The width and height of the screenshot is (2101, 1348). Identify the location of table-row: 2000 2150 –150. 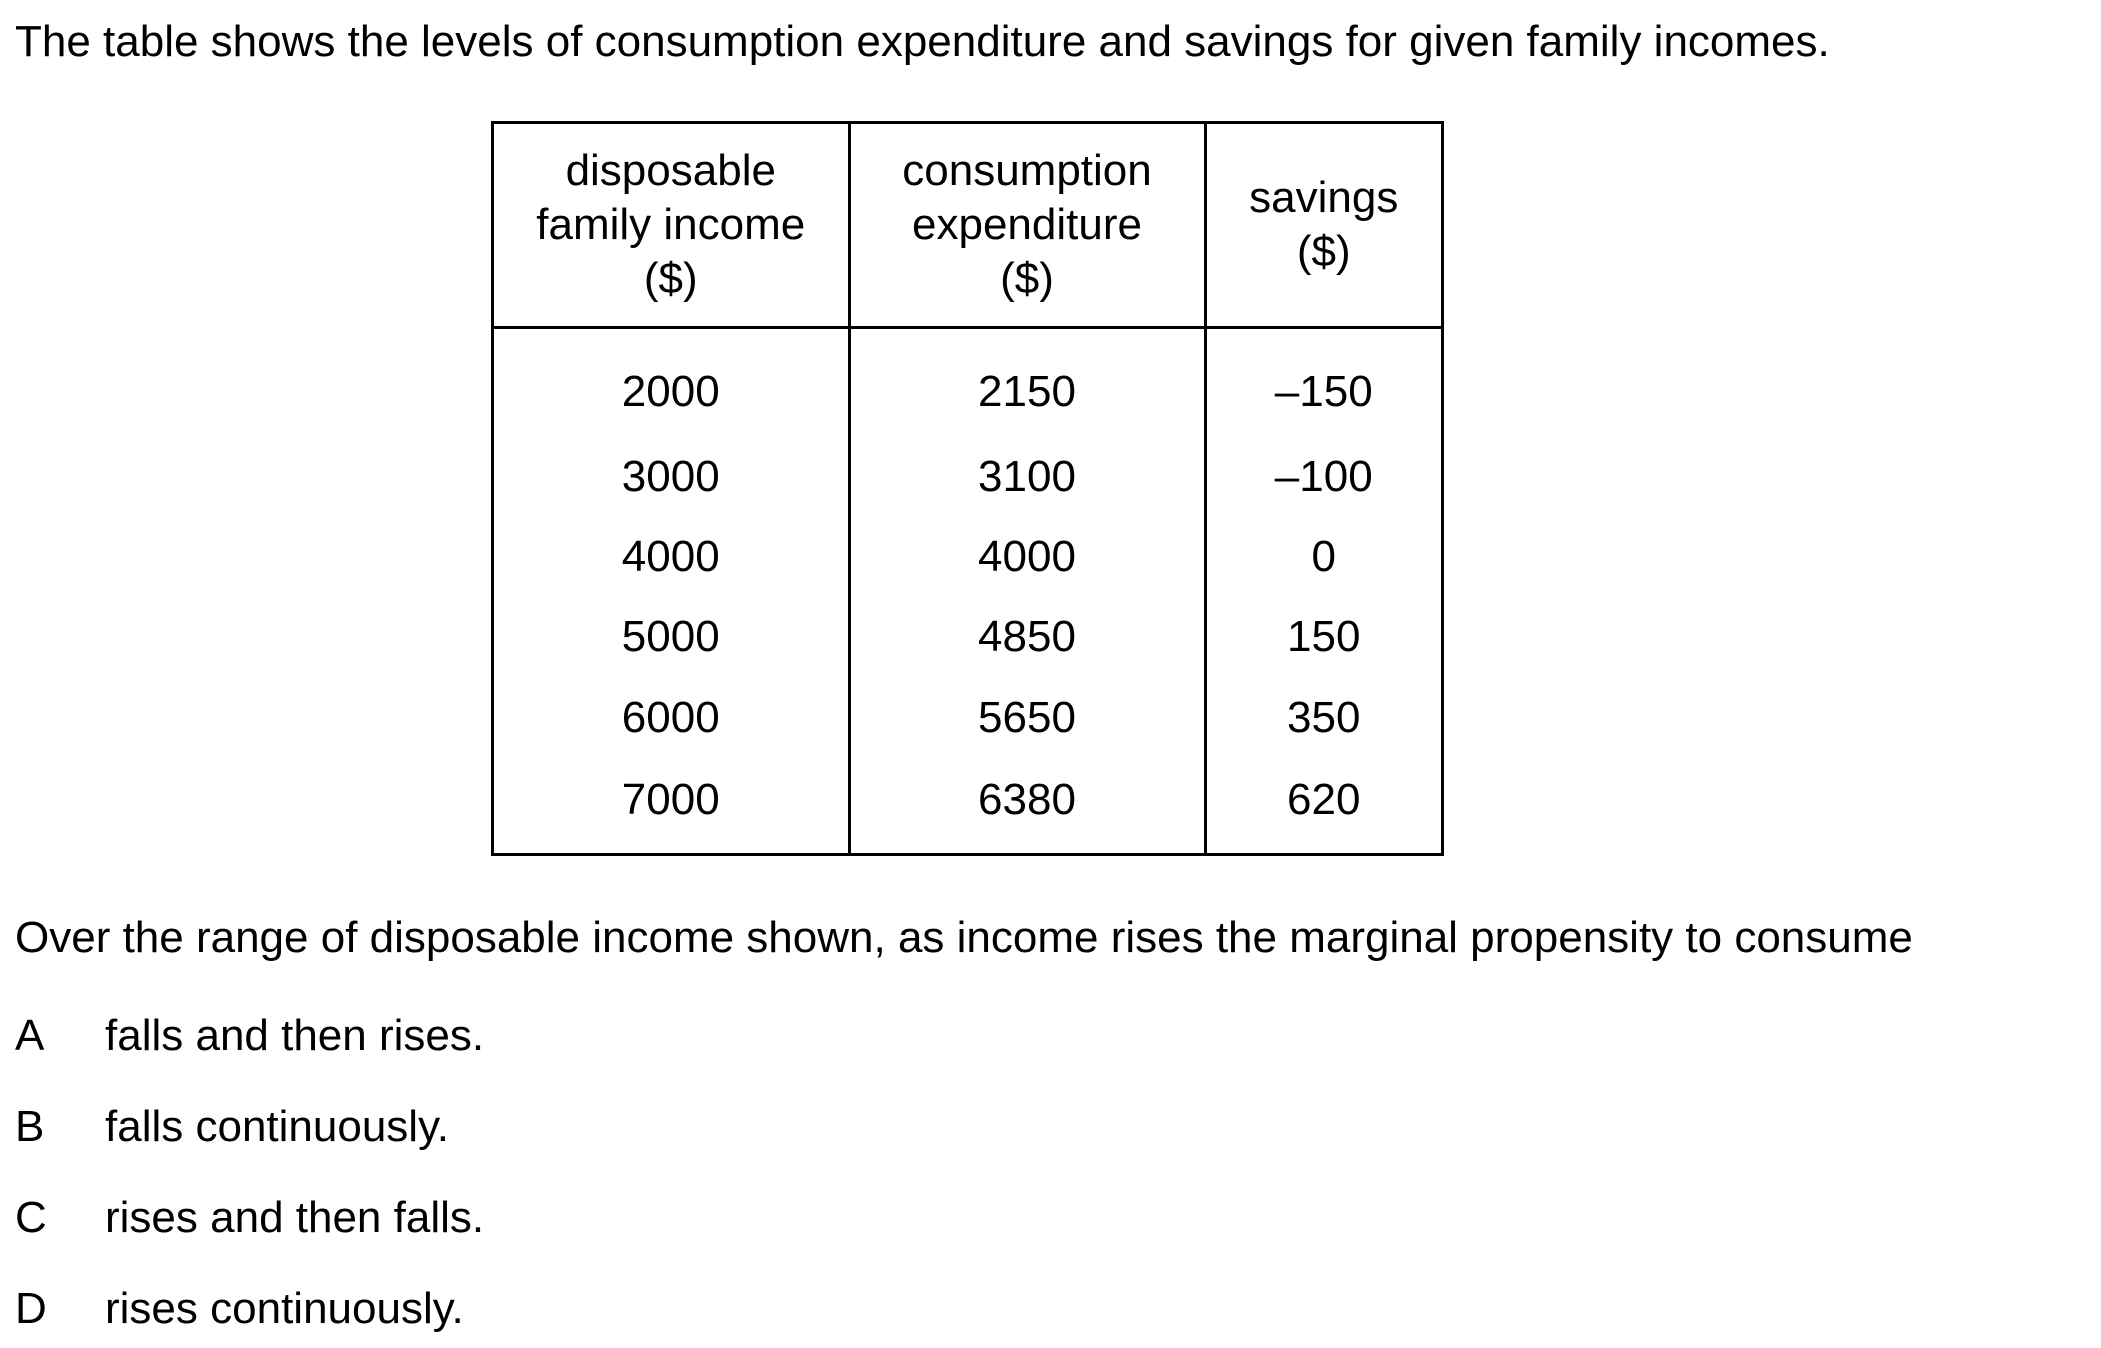
(967, 382).